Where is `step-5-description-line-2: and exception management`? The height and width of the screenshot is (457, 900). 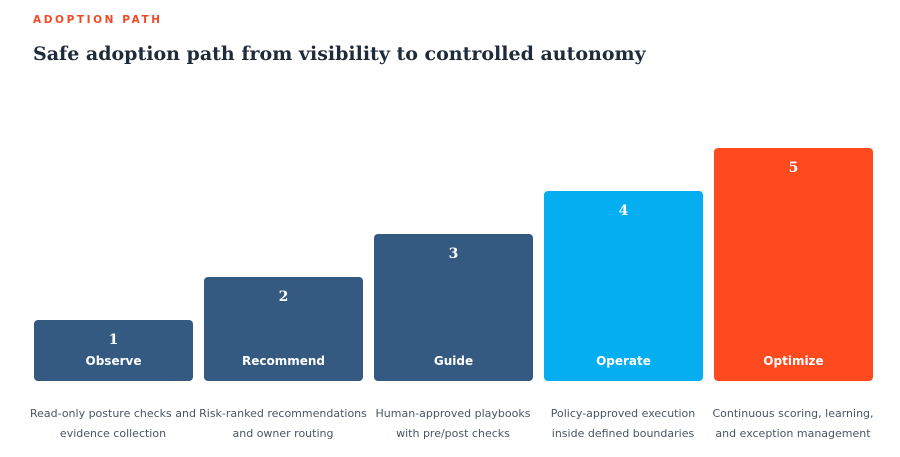 step-5-description-line-2: and exception management is located at coordinates (793, 433).